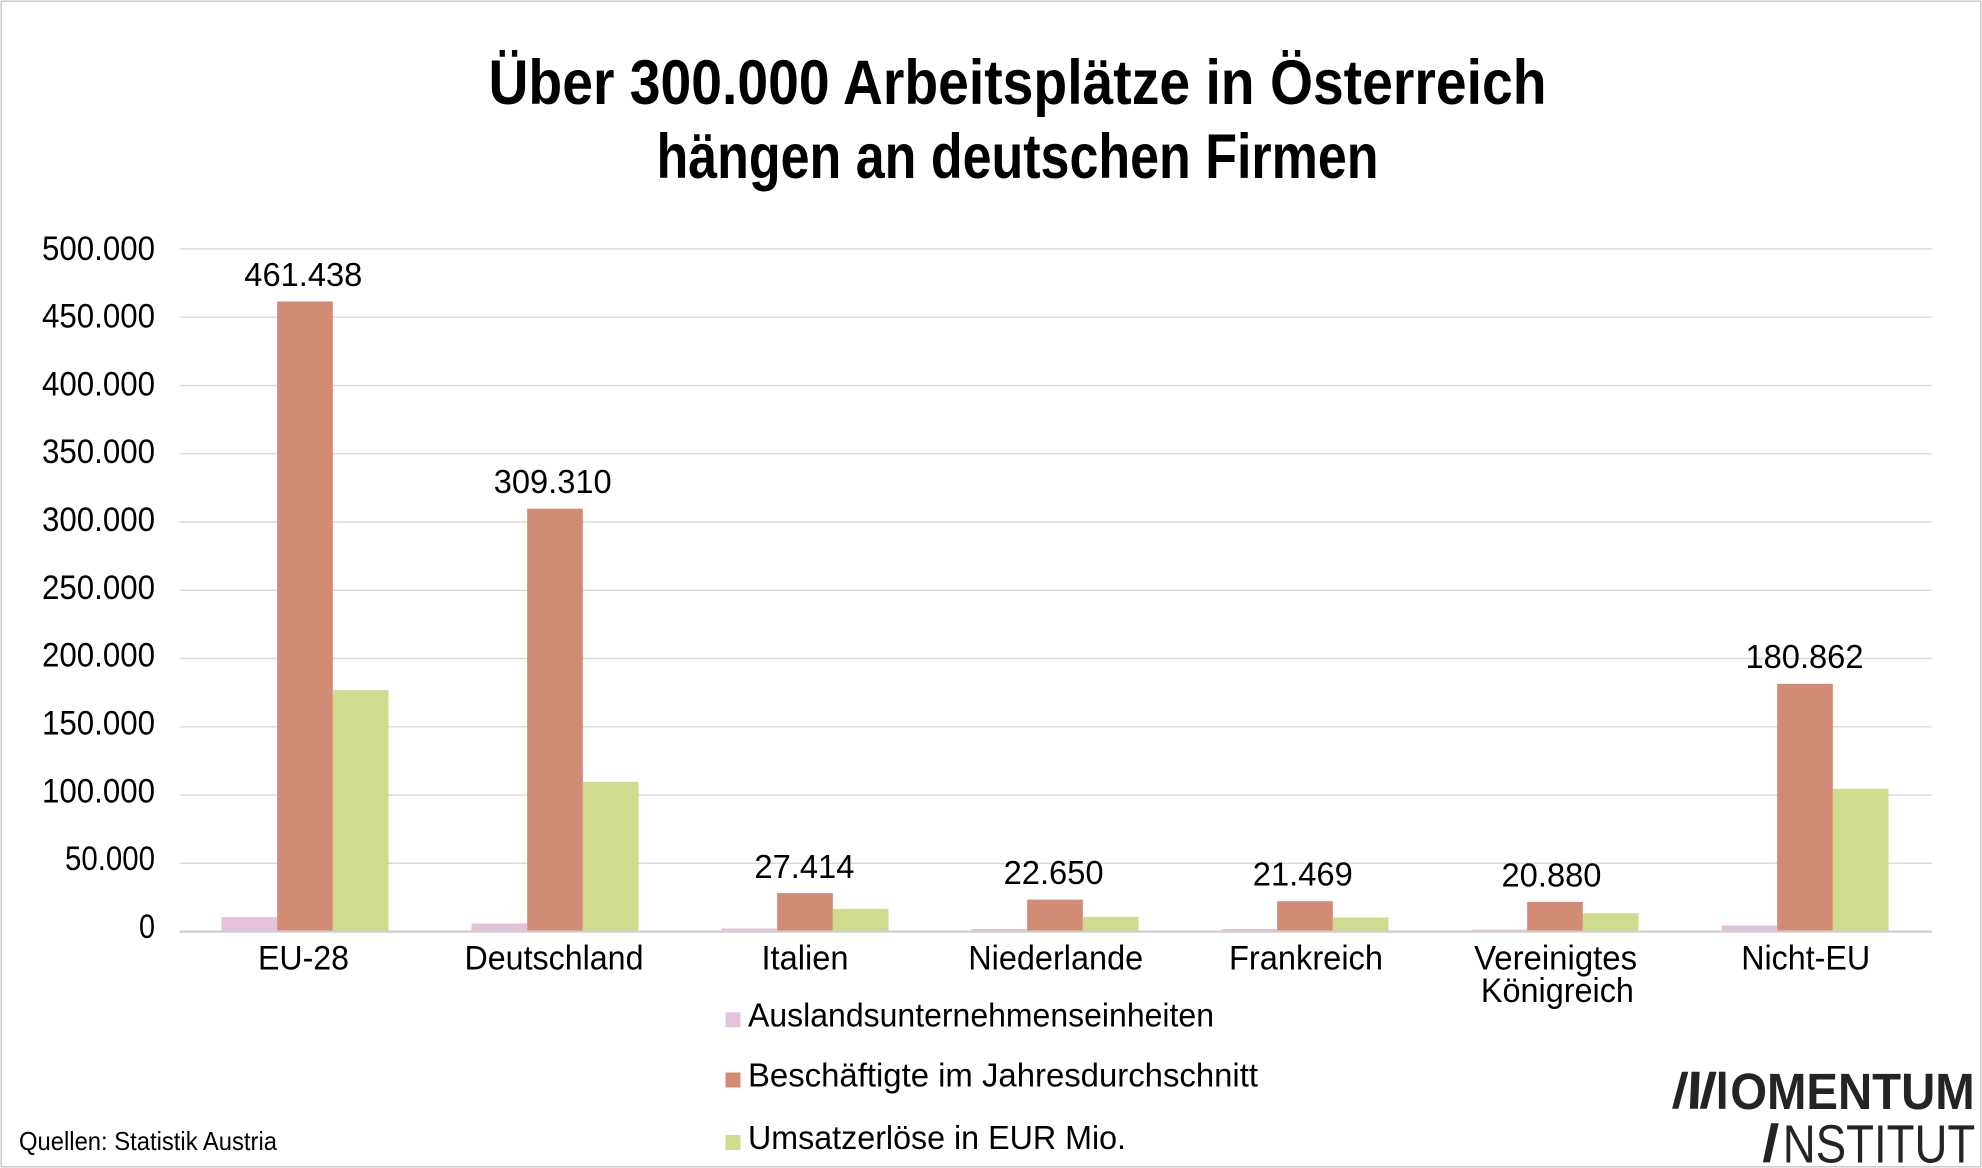 The image size is (1982, 1168). I want to click on svg-text: Frankreich, so click(1306, 958).